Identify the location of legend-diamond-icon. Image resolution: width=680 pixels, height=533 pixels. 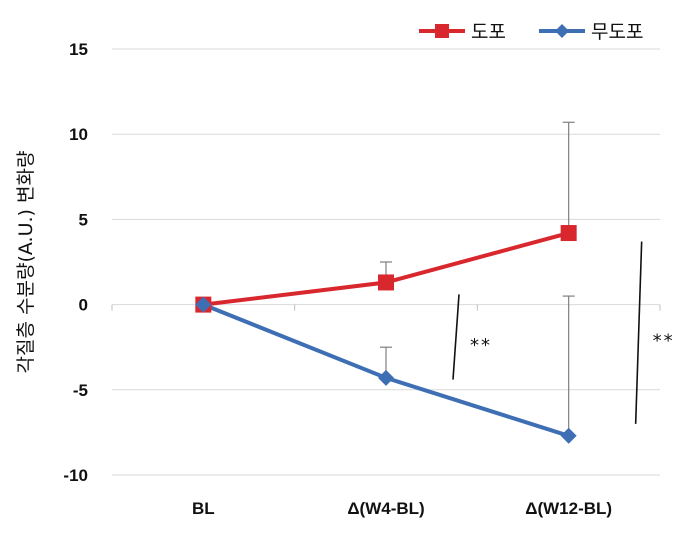
(562, 31).